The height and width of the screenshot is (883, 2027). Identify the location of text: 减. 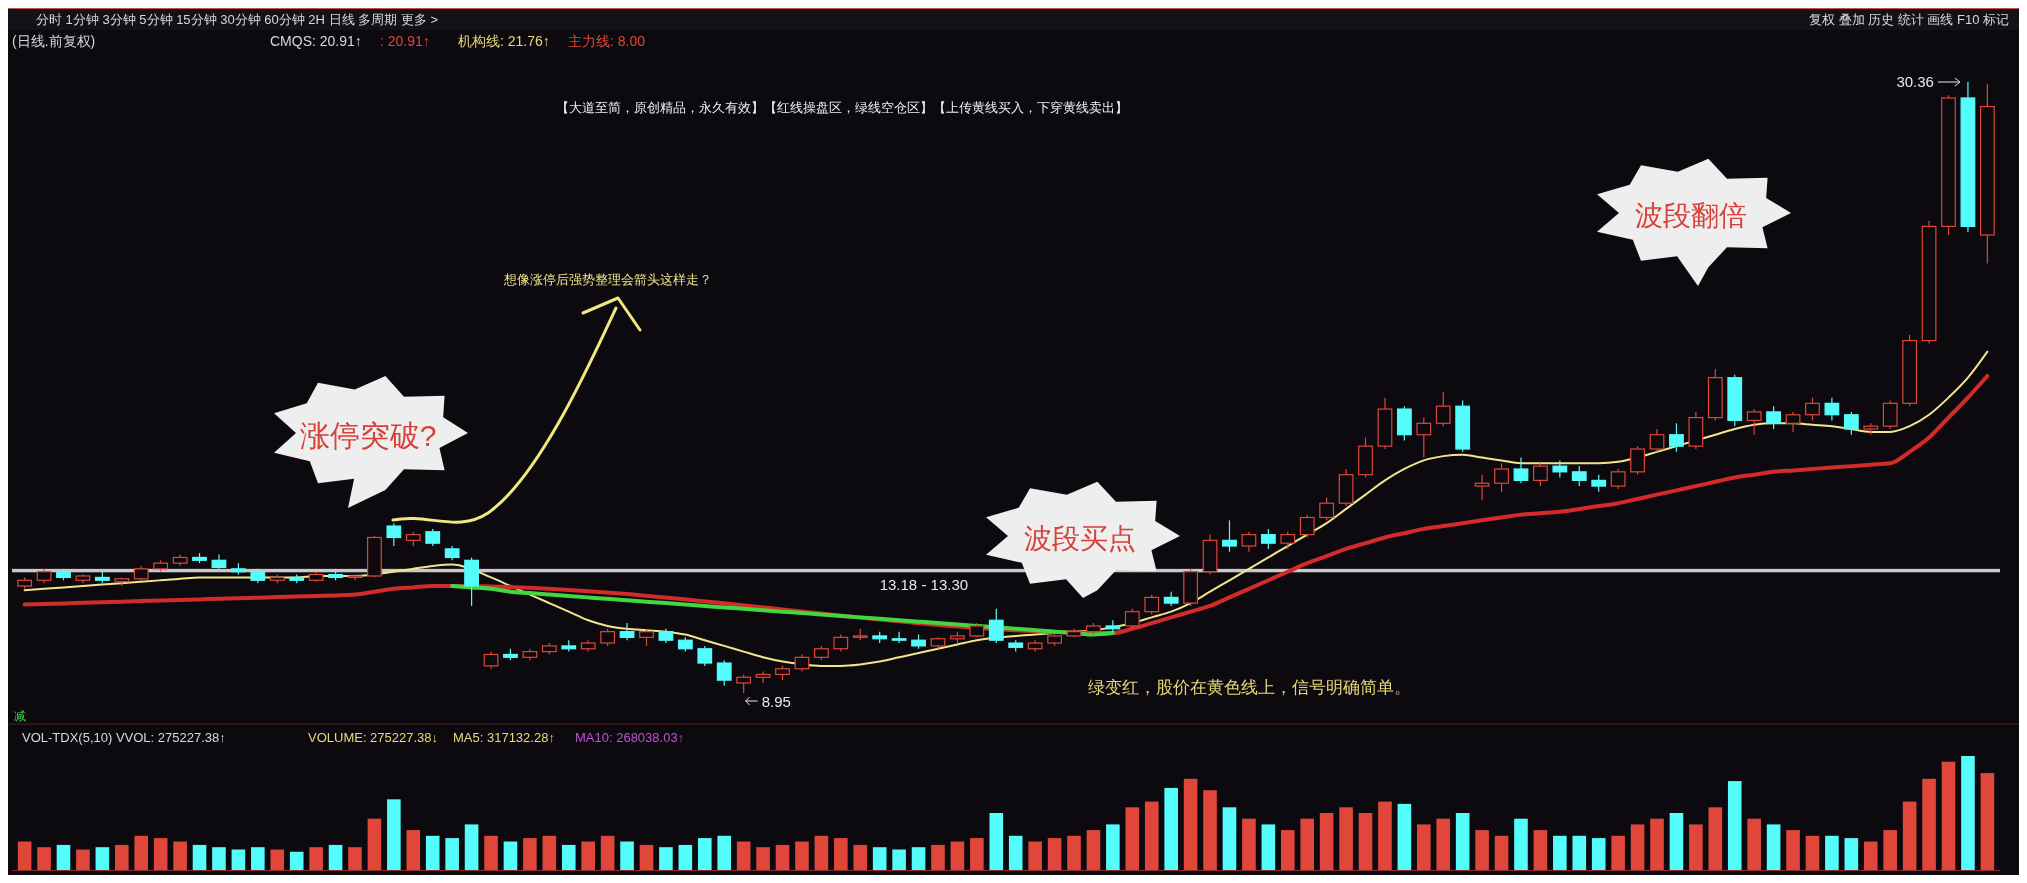
(20, 716).